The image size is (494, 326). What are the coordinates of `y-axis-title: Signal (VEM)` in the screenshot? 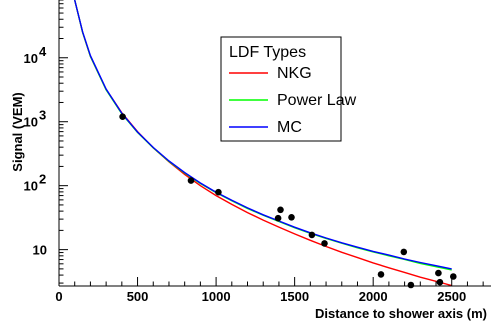 It's located at (17, 131).